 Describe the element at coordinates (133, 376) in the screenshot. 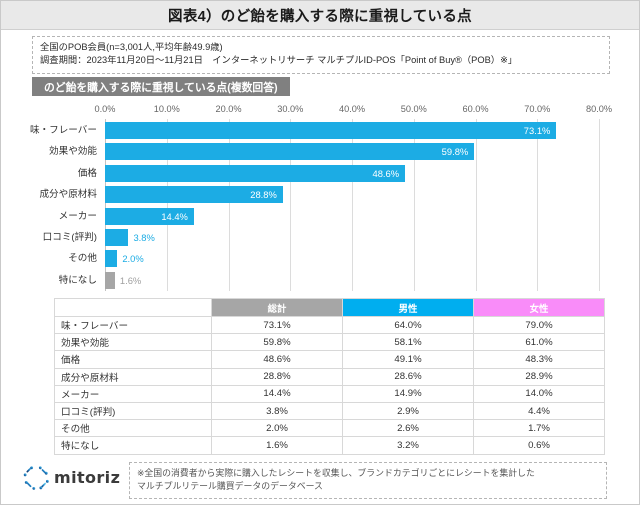

I see `table-cell-label: 成分や原材料` at that location.